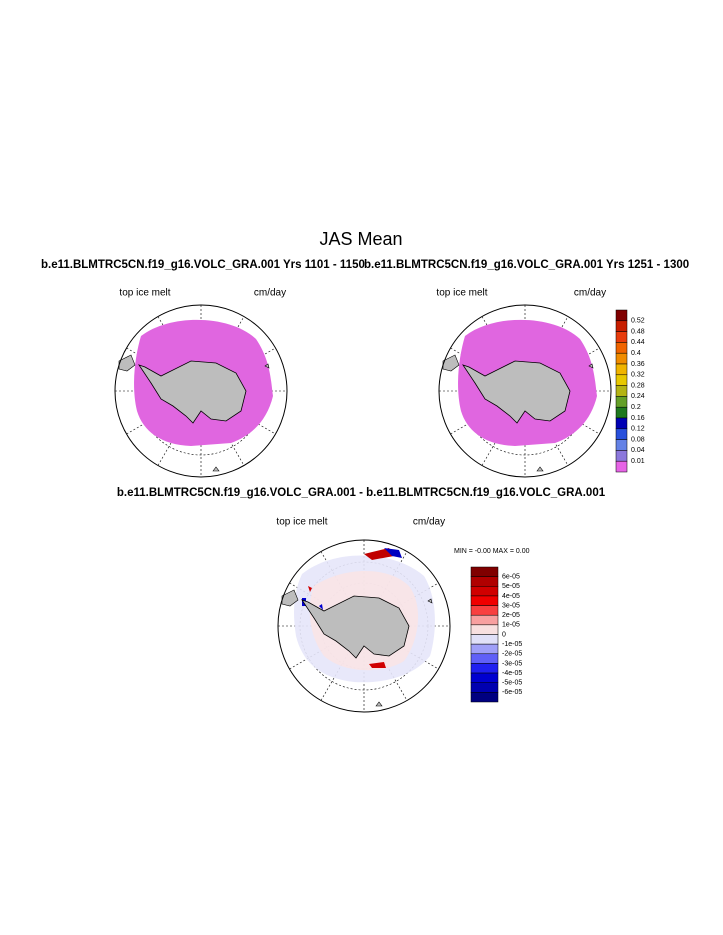 The height and width of the screenshot is (935, 723). I want to click on figure-title: JAS Mean, so click(360, 239).